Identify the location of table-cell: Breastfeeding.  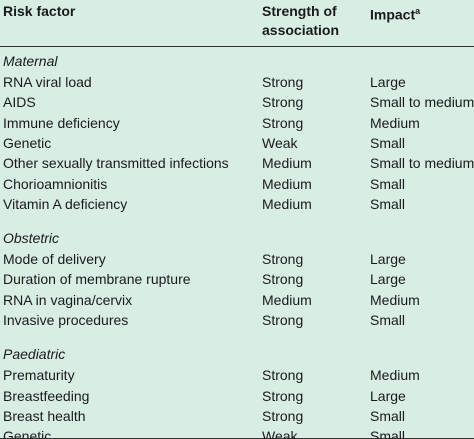
(46, 395).